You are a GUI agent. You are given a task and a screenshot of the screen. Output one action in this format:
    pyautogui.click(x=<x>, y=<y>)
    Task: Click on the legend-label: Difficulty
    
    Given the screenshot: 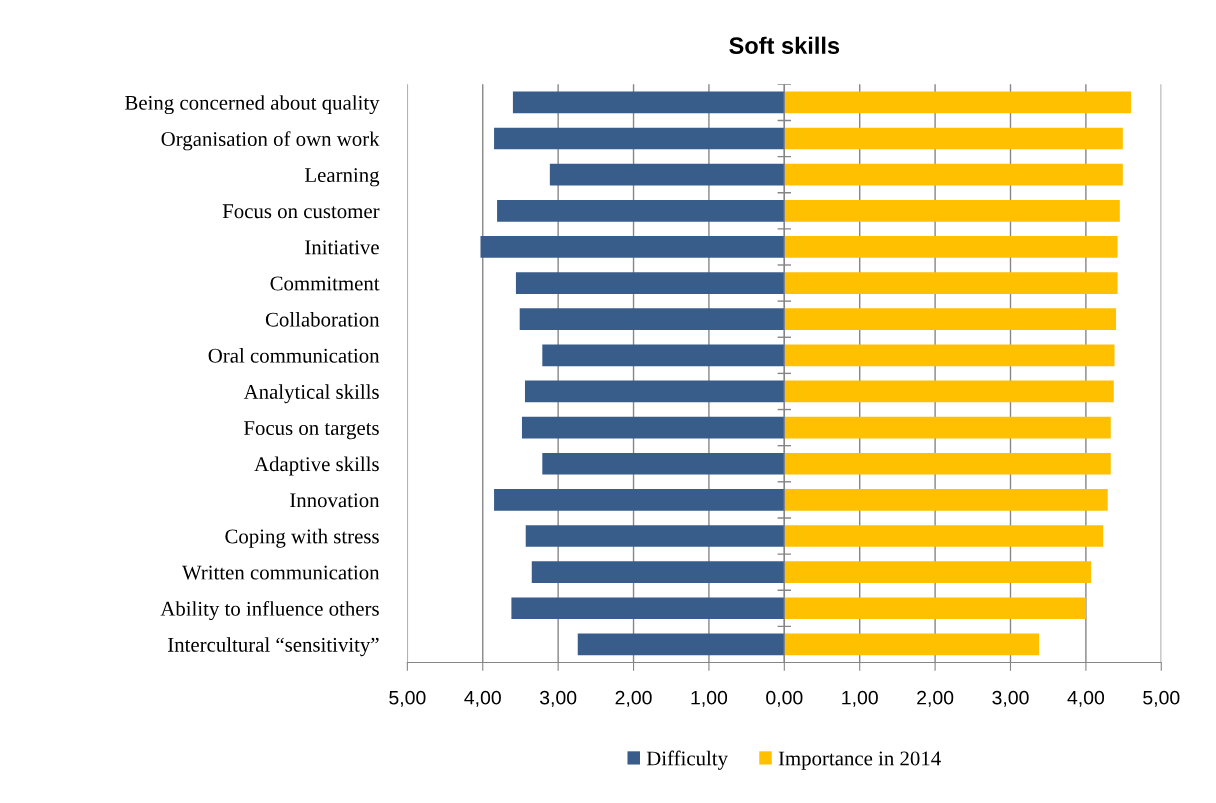 What is the action you would take?
    pyautogui.click(x=687, y=760)
    